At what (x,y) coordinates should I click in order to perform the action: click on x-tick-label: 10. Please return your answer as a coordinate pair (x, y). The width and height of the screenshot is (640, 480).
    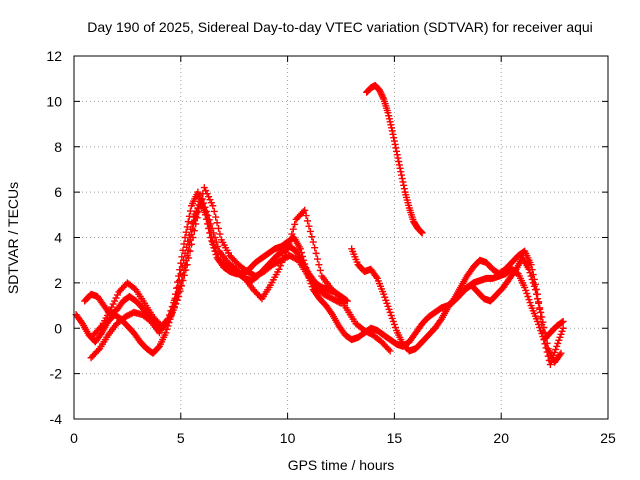
    Looking at the image, I should click on (288, 438).